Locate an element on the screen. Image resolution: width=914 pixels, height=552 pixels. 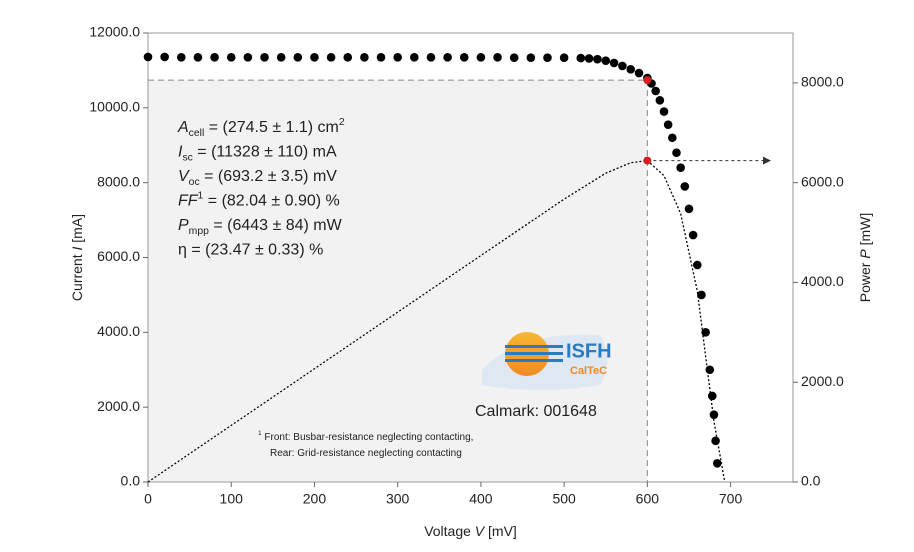
y-axis-title-part: [mA] is located at coordinates (77, 230).